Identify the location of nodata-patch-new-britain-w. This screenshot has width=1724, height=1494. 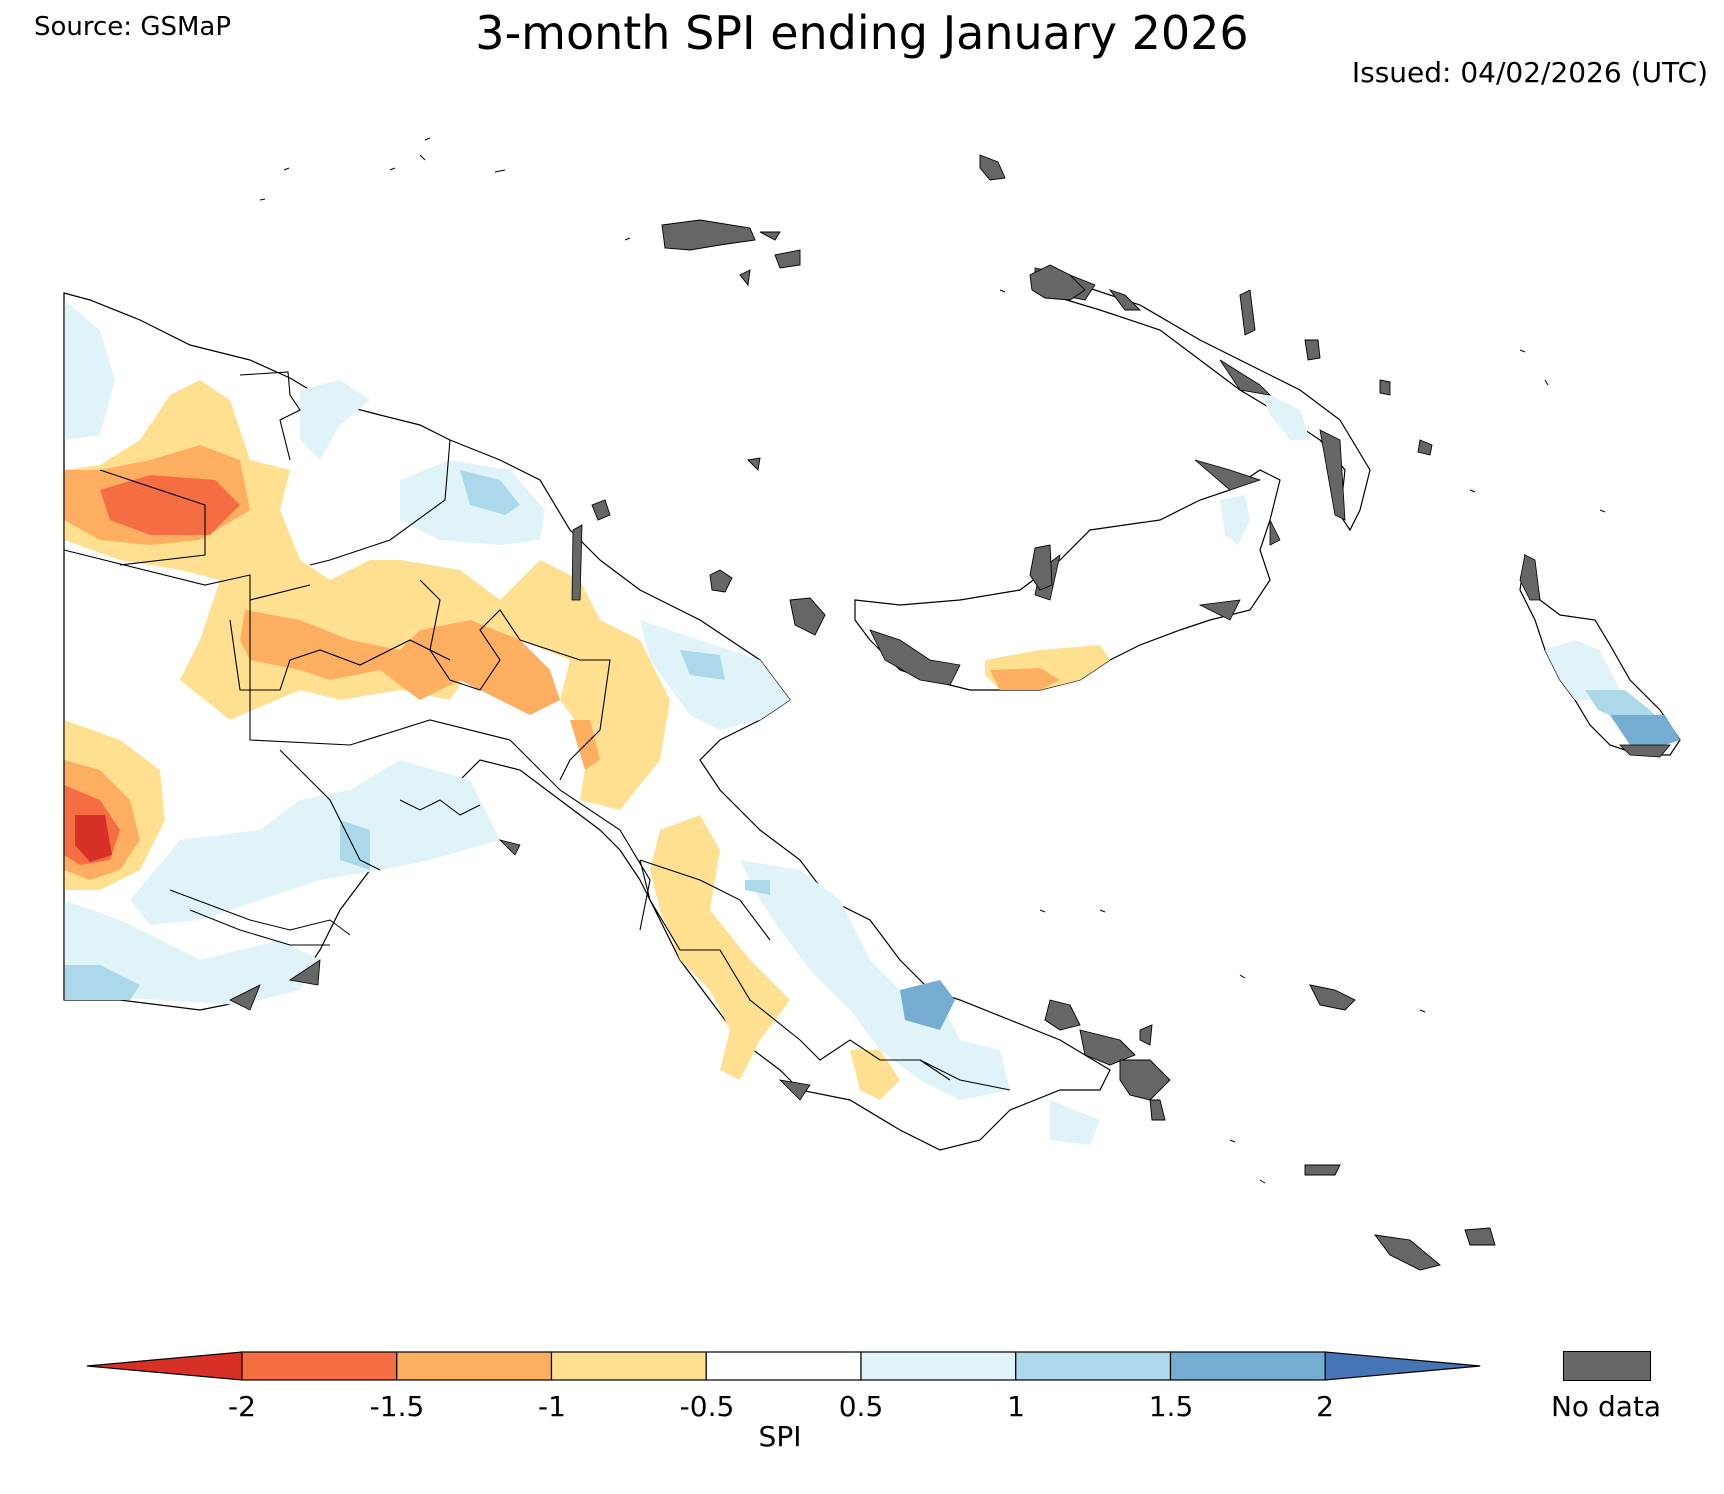
(1275, 532).